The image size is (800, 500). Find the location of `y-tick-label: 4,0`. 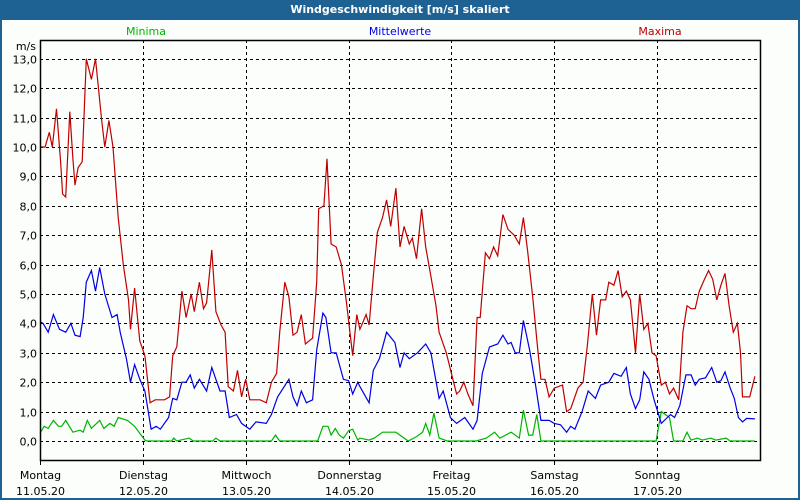

y-tick-label: 4,0 is located at coordinates (29, 324).